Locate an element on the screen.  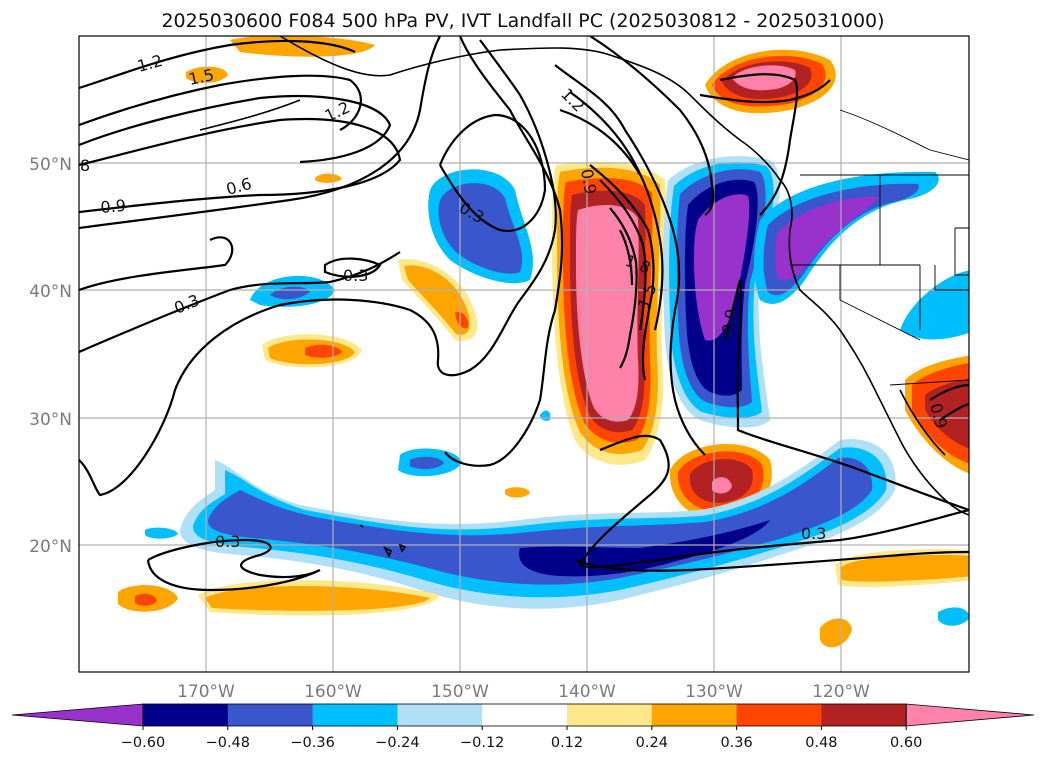
contour-label-15: 0.3 is located at coordinates (813, 533).